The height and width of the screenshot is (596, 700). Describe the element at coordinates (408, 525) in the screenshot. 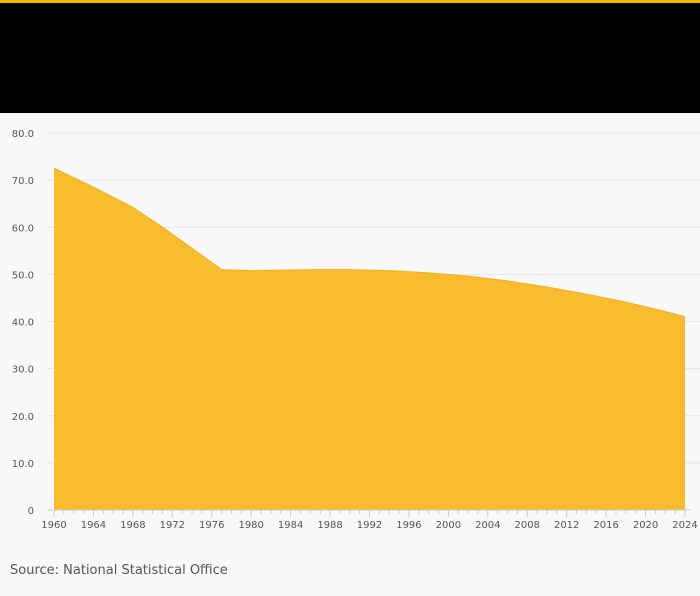

I see `x-tick-label: 1996` at that location.